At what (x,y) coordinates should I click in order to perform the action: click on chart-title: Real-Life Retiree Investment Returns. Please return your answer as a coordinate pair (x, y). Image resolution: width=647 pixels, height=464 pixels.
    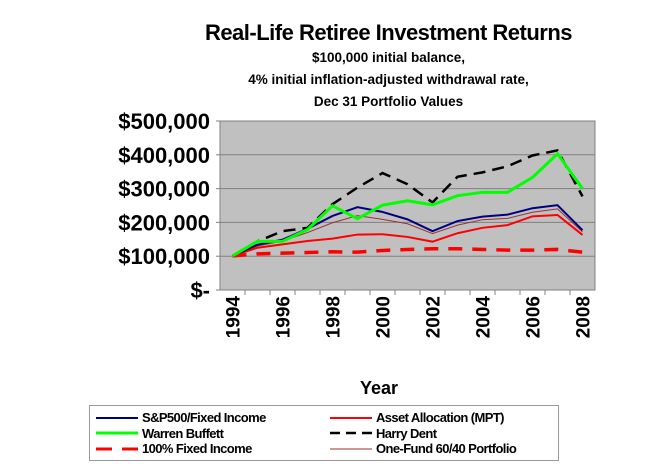
    Looking at the image, I should click on (388, 32).